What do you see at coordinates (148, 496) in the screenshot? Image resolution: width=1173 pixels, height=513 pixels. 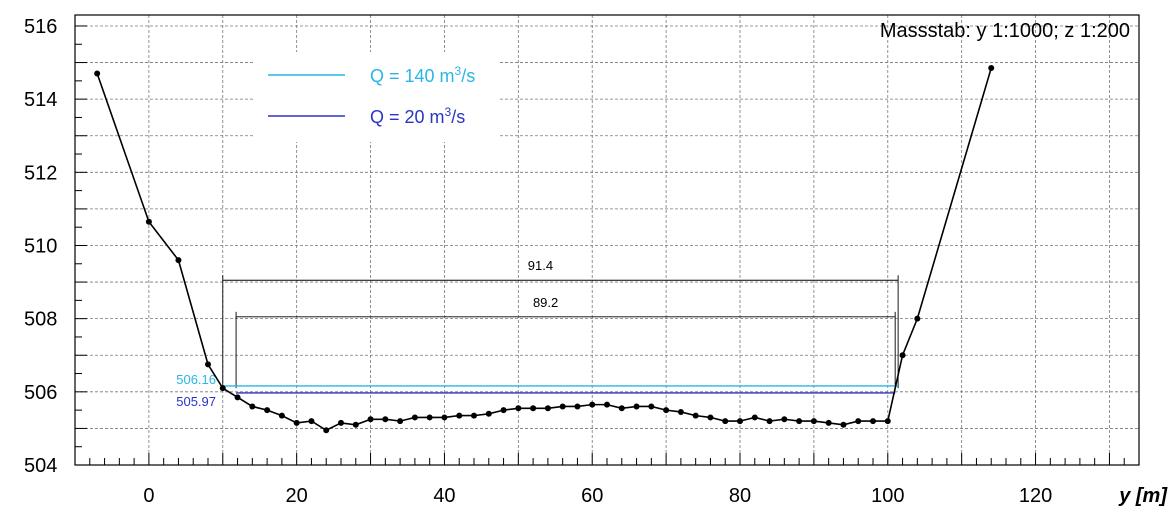 I see `x-tick-label: 0` at bounding box center [148, 496].